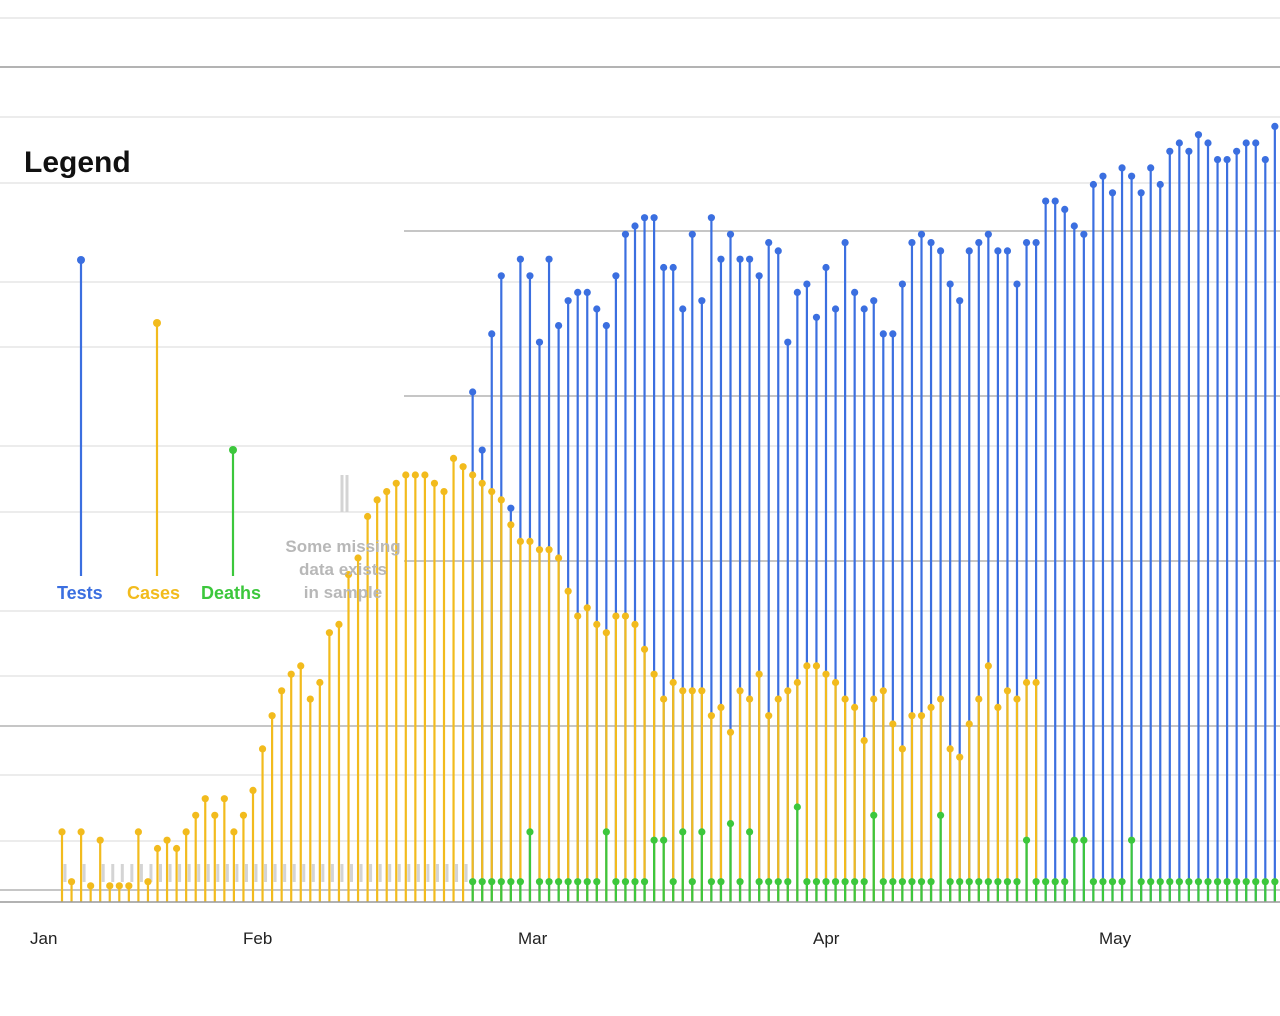 The image size is (1280, 1016). I want to click on legend-tests-point, so click(81, 260).